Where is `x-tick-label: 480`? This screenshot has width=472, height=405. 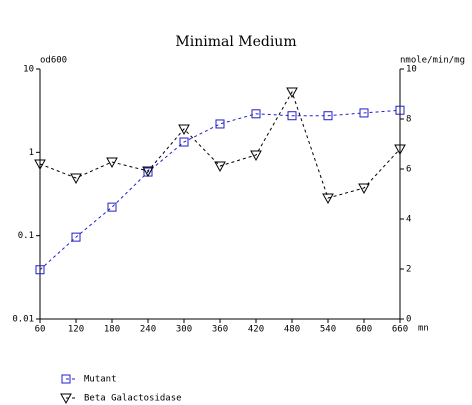
x-tick-label: 480 is located at coordinates (292, 330).